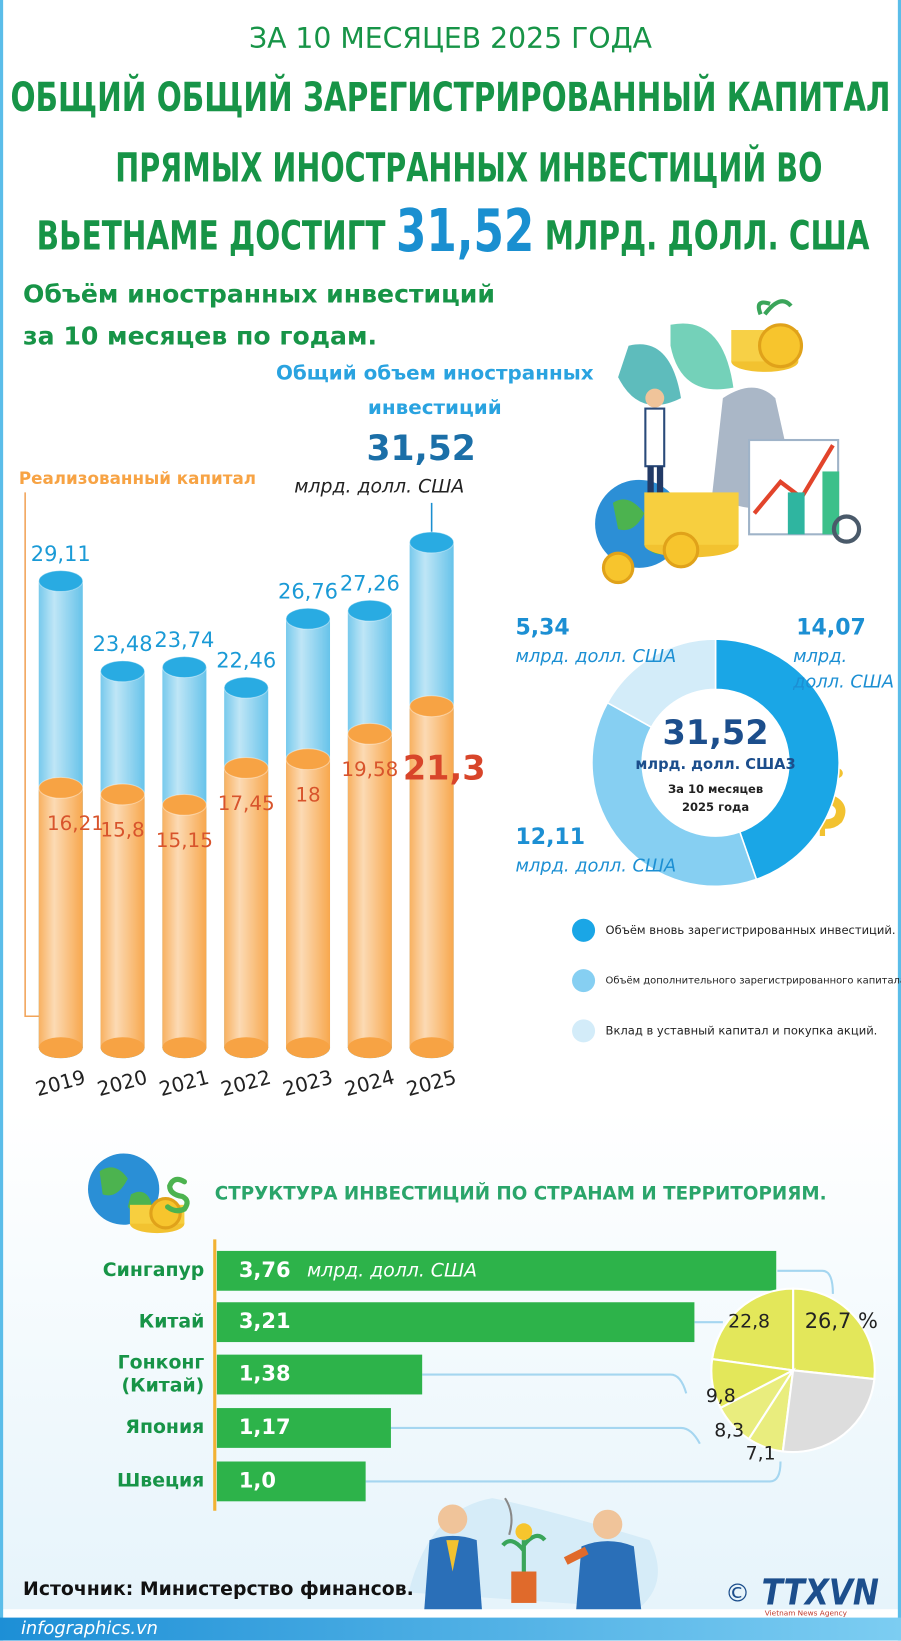 This screenshot has width=901, height=1641. What do you see at coordinates (218, 1589) in the screenshot?
I see `source: Источник: Министерство финансов.` at bounding box center [218, 1589].